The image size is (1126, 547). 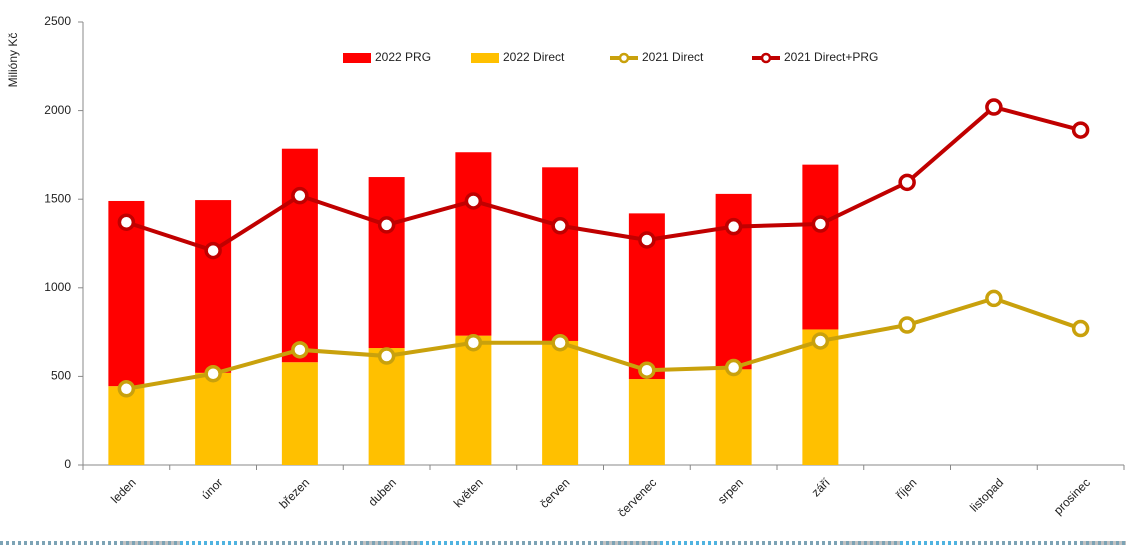 What do you see at coordinates (57, 110) in the screenshot?
I see `y-tick-label: 2000` at bounding box center [57, 110].